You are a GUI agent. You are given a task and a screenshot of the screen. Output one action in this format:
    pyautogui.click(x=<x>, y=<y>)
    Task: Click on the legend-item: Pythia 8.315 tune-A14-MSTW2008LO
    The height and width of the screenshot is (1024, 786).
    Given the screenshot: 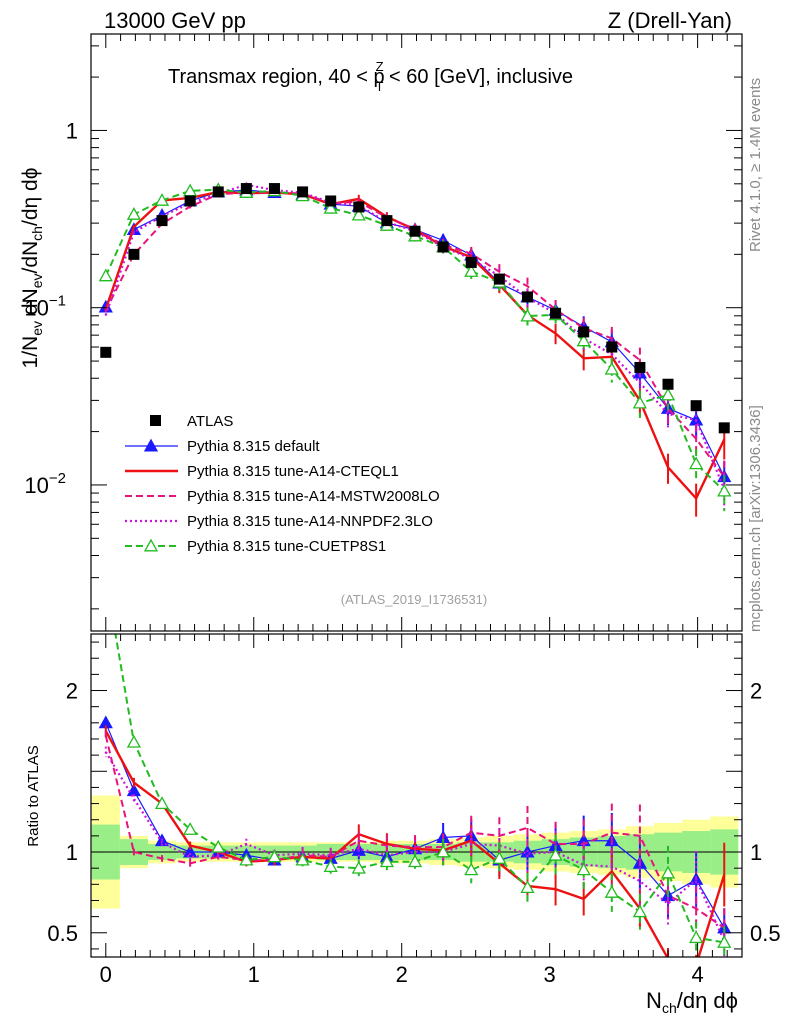 What is the action you would take?
    pyautogui.click(x=282, y=496)
    